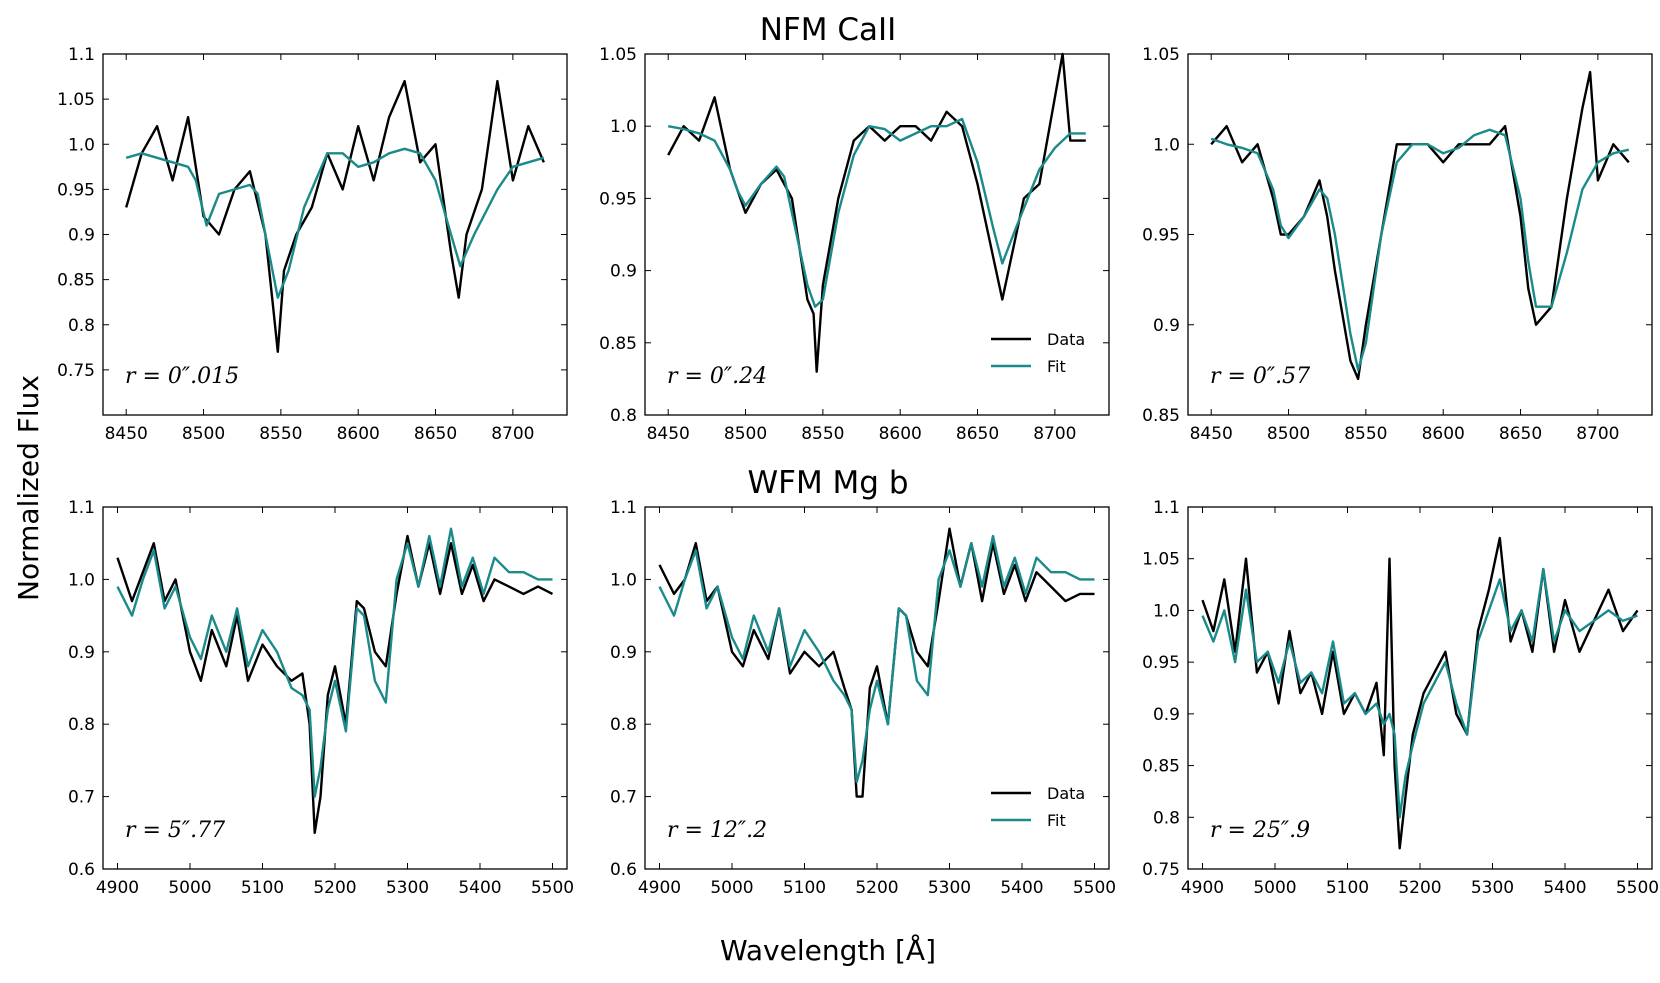 This screenshot has width=1660, height=983. I want to click on row-title-wfm: WFM Mg b, so click(827, 483).